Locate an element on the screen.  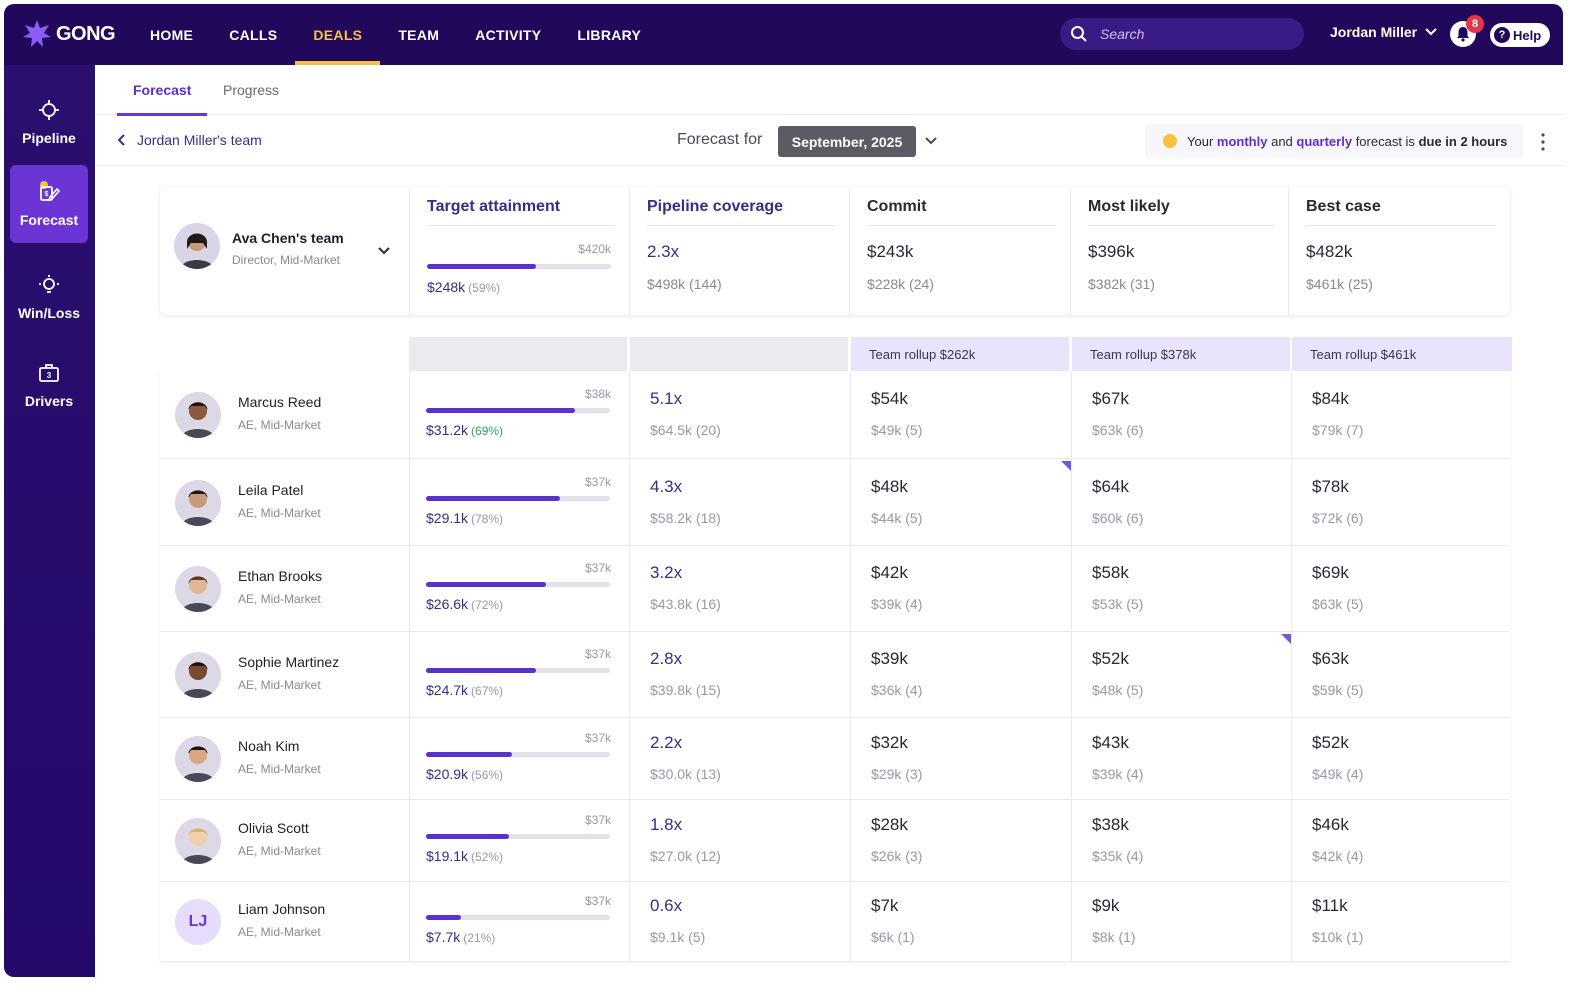
best-case-cell: $78k $72k (6) is located at coordinates (1400, 502).